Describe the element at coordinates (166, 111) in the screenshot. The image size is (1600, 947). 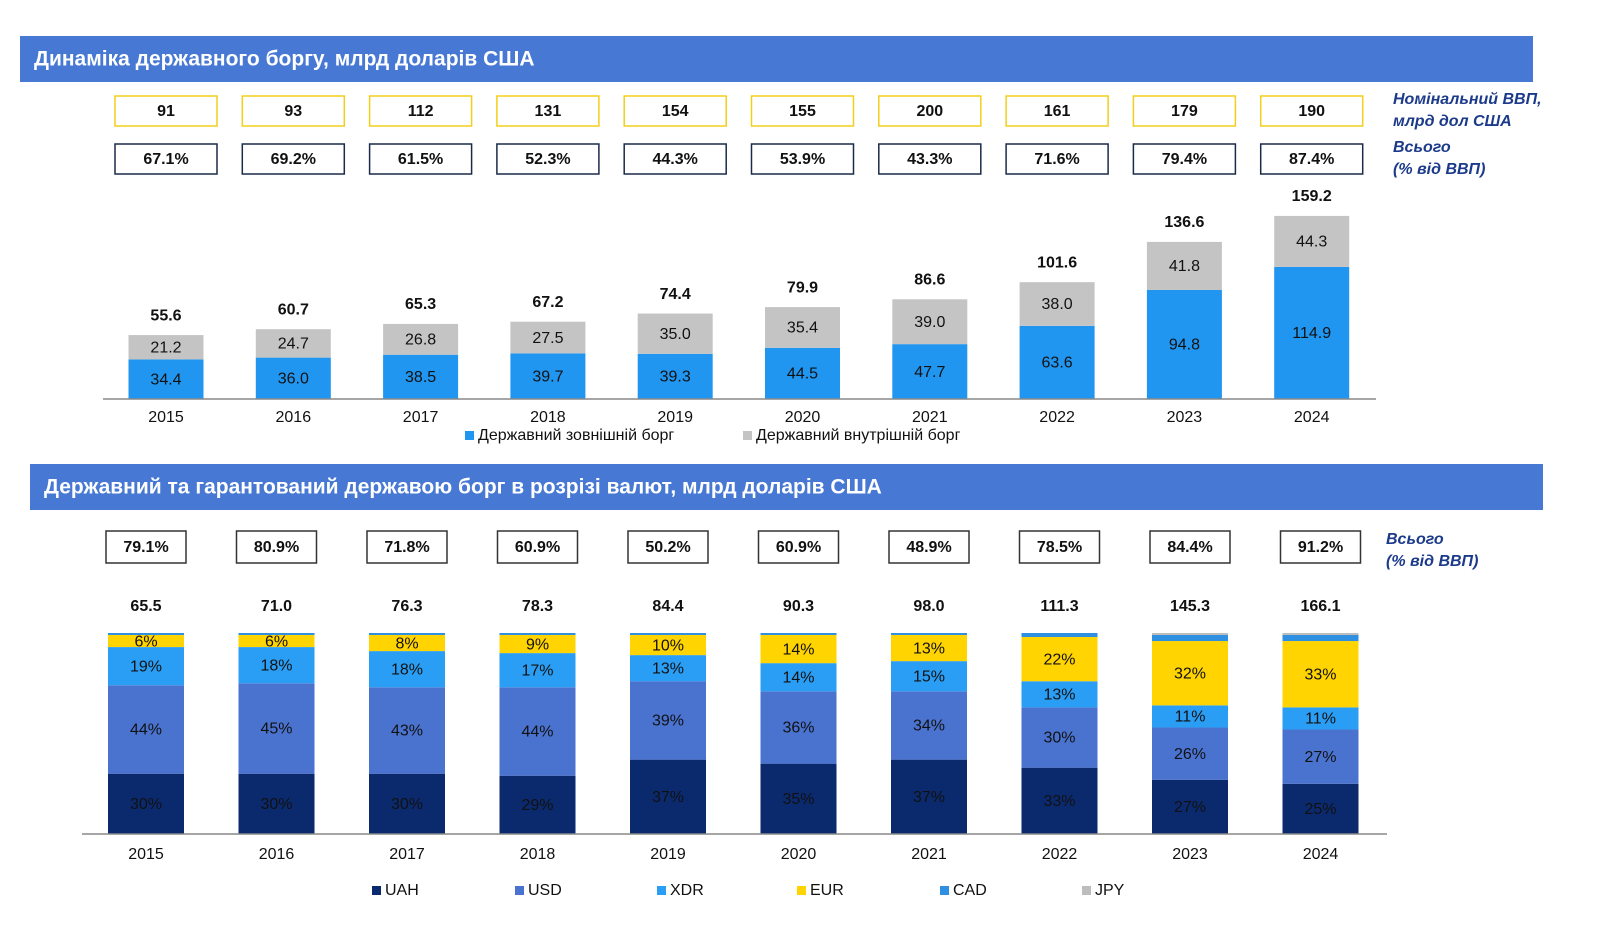
I see `box-value: 91` at that location.